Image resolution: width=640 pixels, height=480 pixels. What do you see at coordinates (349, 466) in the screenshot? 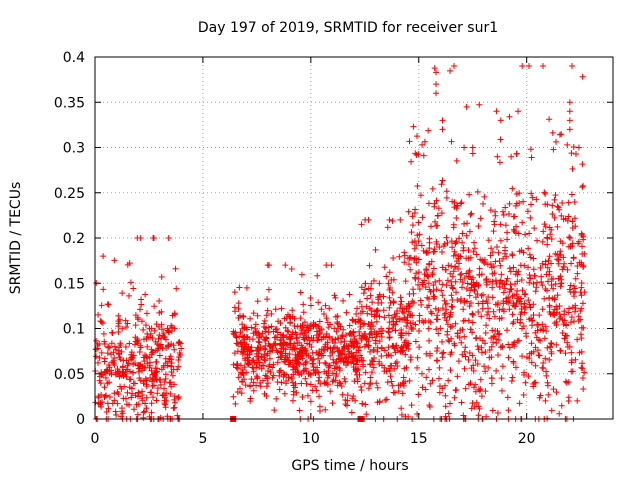
I see `x-axis-label: GPS time / hours` at bounding box center [349, 466].